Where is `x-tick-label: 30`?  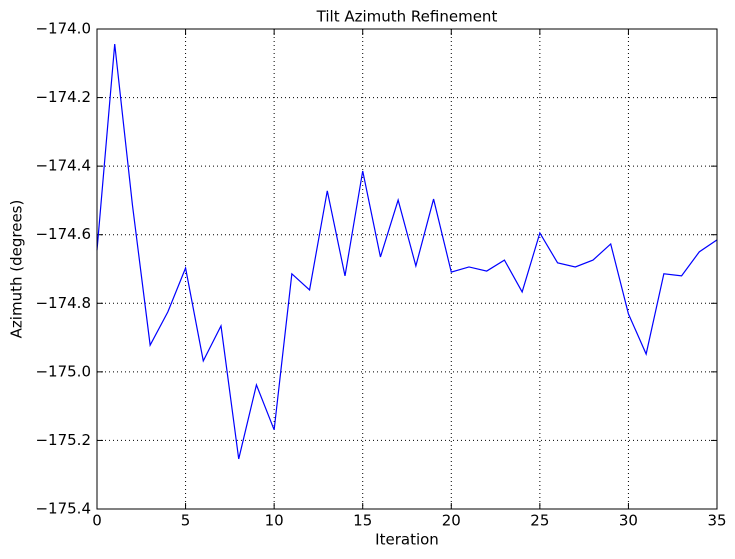 x-tick-label: 30 is located at coordinates (628, 521).